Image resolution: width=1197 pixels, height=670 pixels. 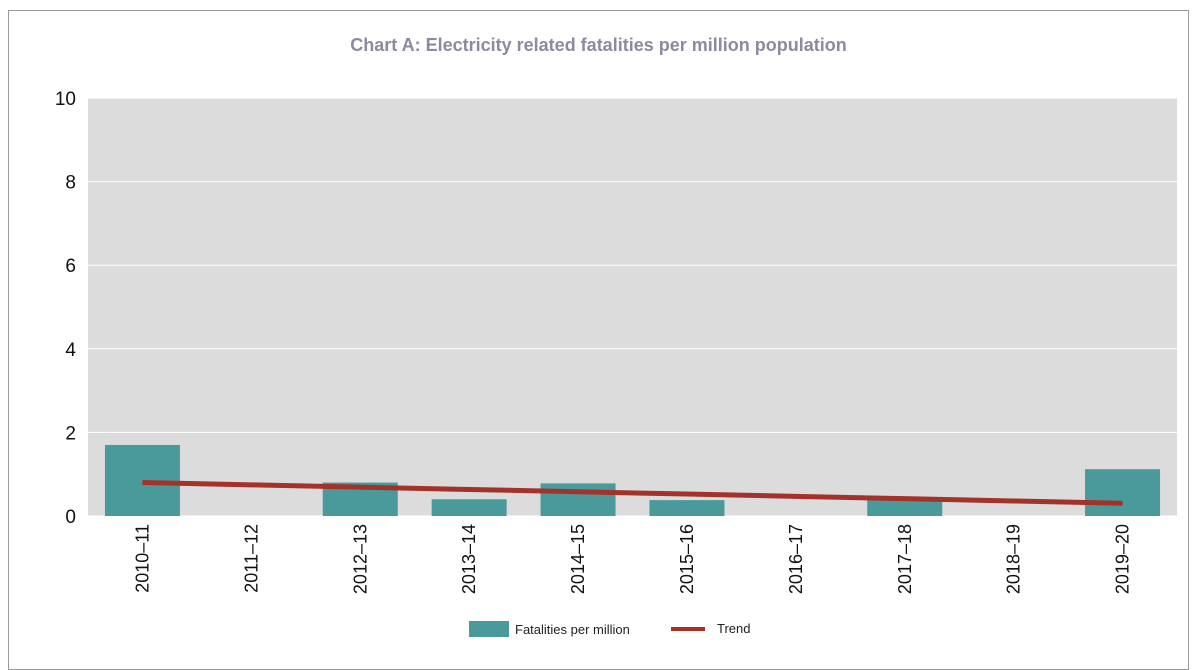 What do you see at coordinates (70, 266) in the screenshot?
I see `y-tick-label: 6` at bounding box center [70, 266].